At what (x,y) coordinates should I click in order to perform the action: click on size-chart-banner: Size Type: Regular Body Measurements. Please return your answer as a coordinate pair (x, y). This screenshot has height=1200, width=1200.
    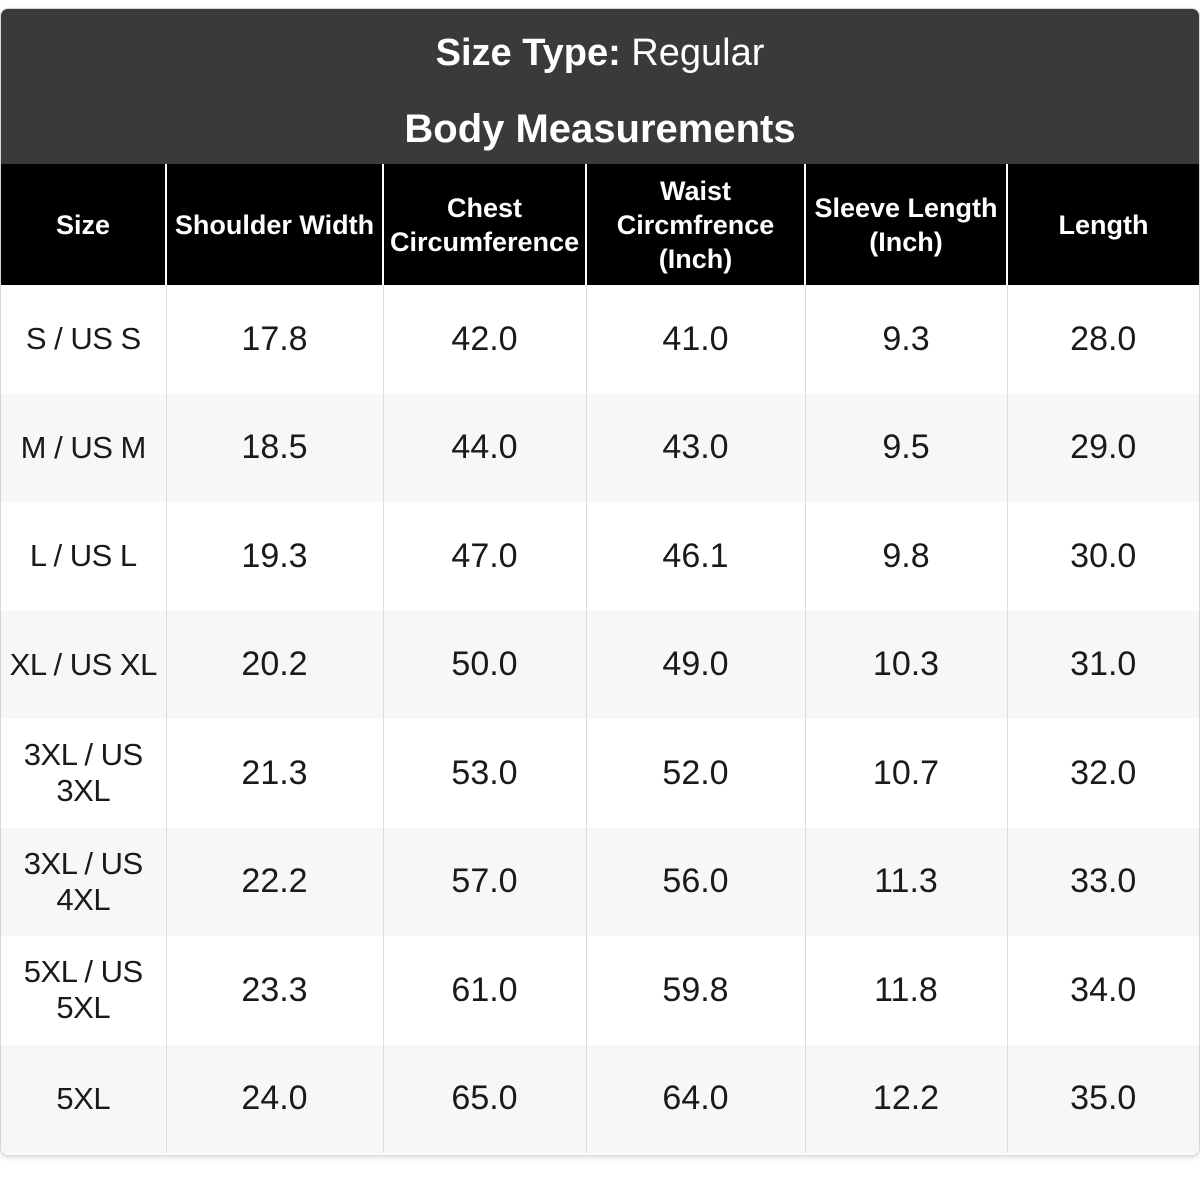
    Looking at the image, I should click on (600, 86).